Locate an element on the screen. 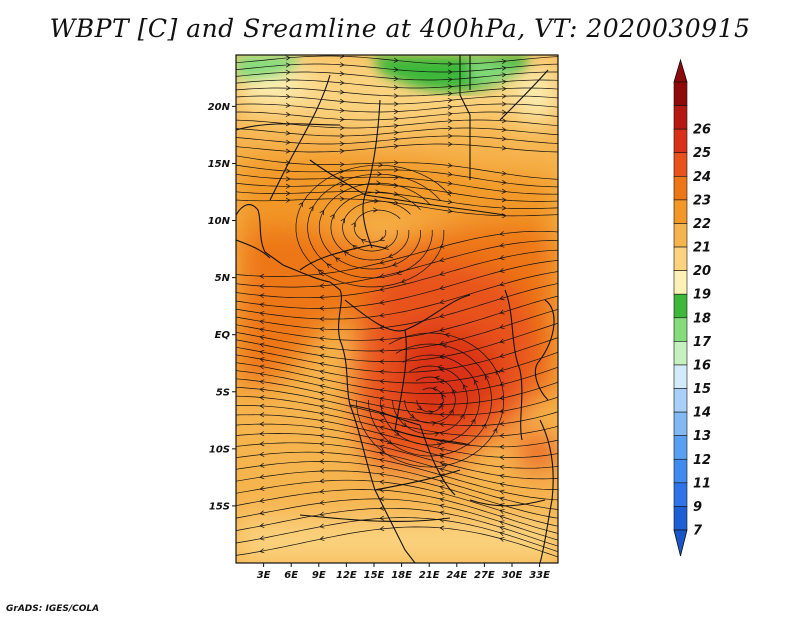 This screenshot has width=800, height=618. lat-tick-label: 5S is located at coordinates (223, 392).